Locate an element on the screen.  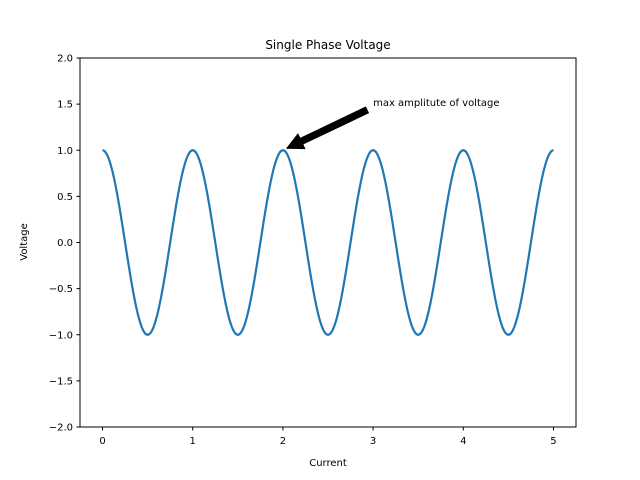
x-tick-label: 3 is located at coordinates (373, 441).